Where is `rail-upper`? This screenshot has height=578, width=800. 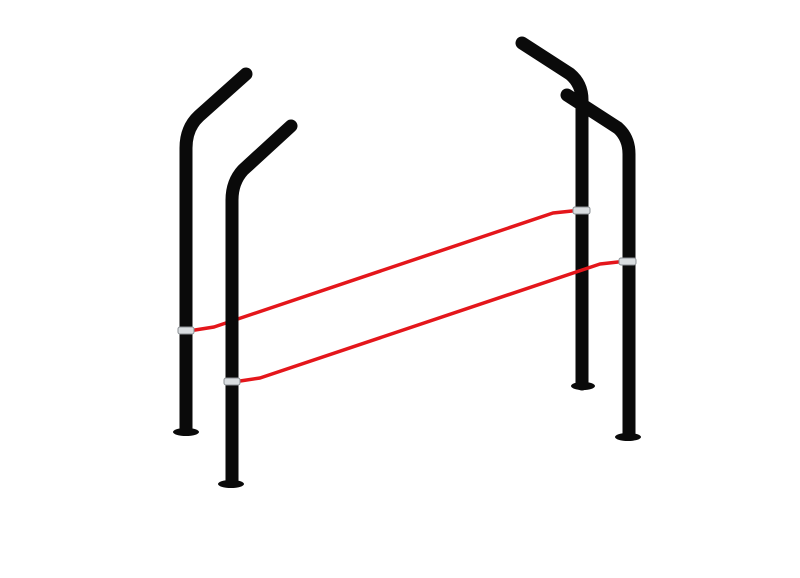 rail-upper is located at coordinates (383, 270).